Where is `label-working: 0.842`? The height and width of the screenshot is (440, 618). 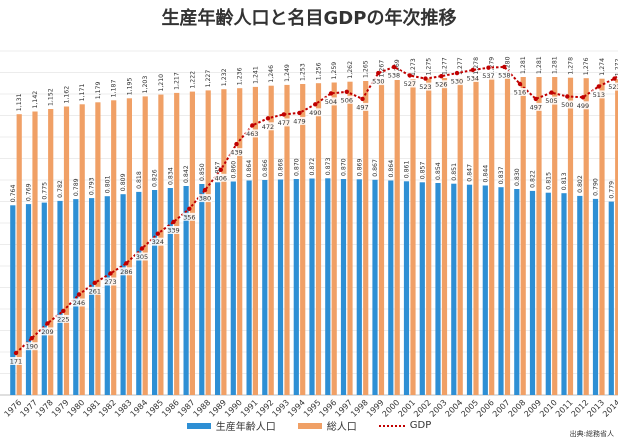
label-working: 0.842 is located at coordinates (186, 174).